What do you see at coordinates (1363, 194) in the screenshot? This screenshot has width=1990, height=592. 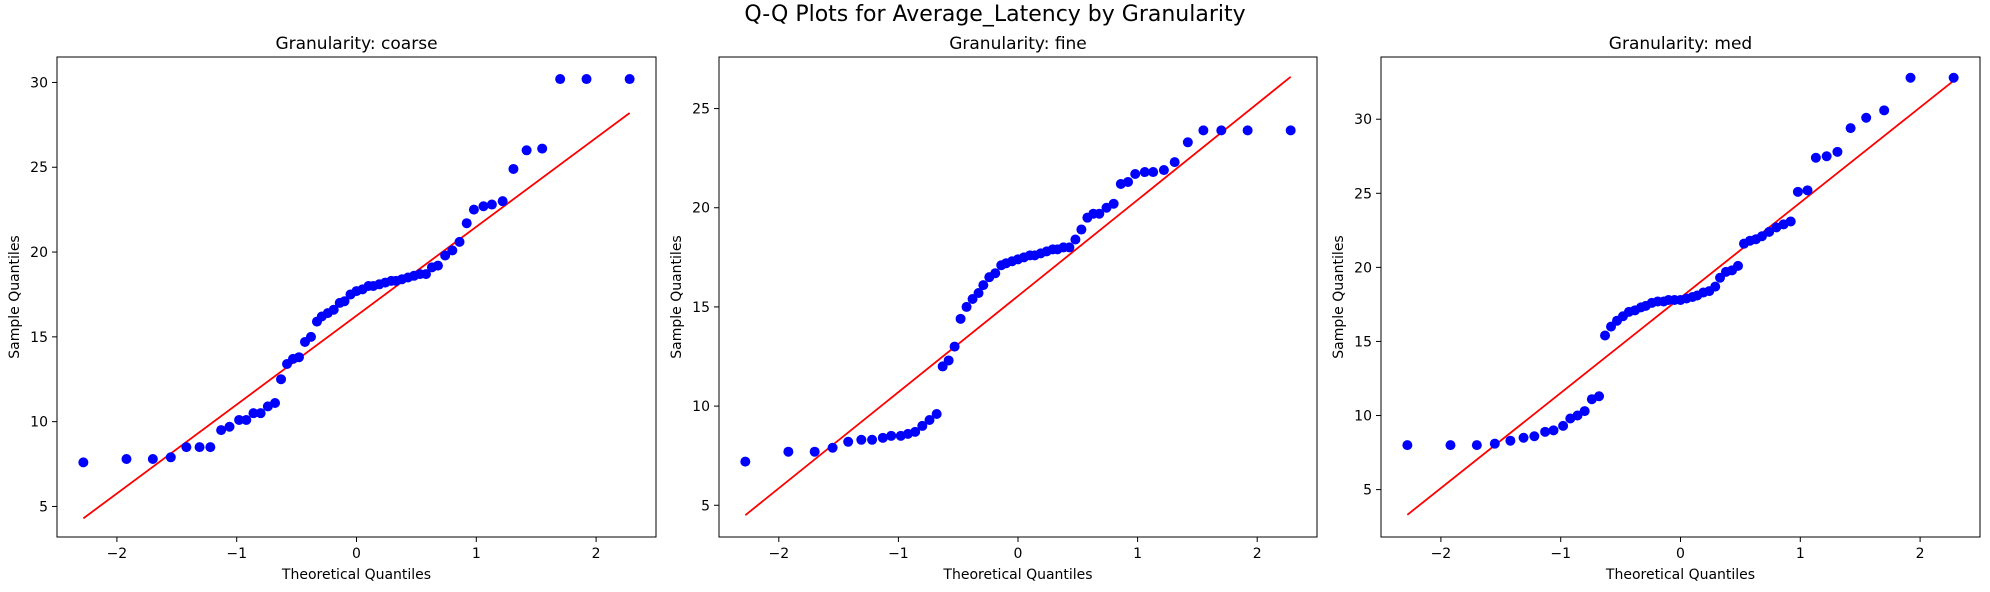 I see `y-tick-label-med: 25` at bounding box center [1363, 194].